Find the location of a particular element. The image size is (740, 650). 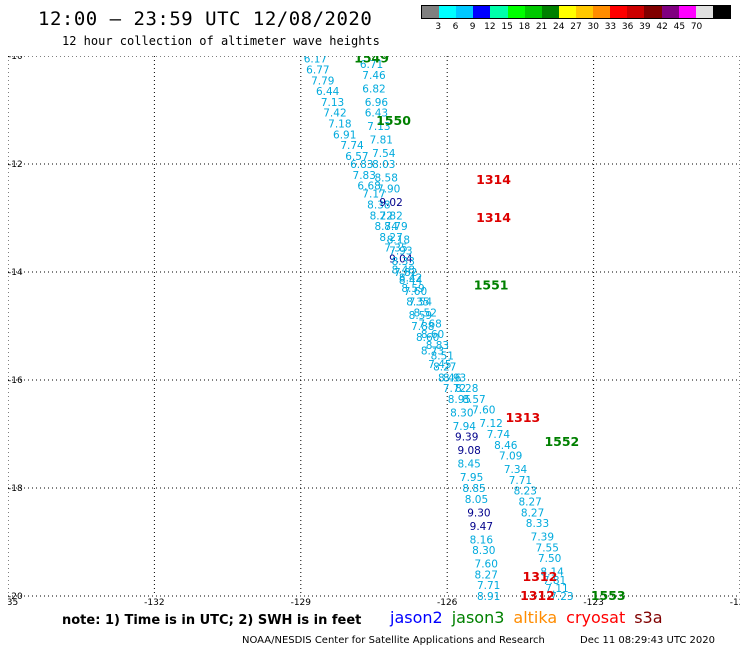

wave-height-label: 8.79 is located at coordinates (395, 227).